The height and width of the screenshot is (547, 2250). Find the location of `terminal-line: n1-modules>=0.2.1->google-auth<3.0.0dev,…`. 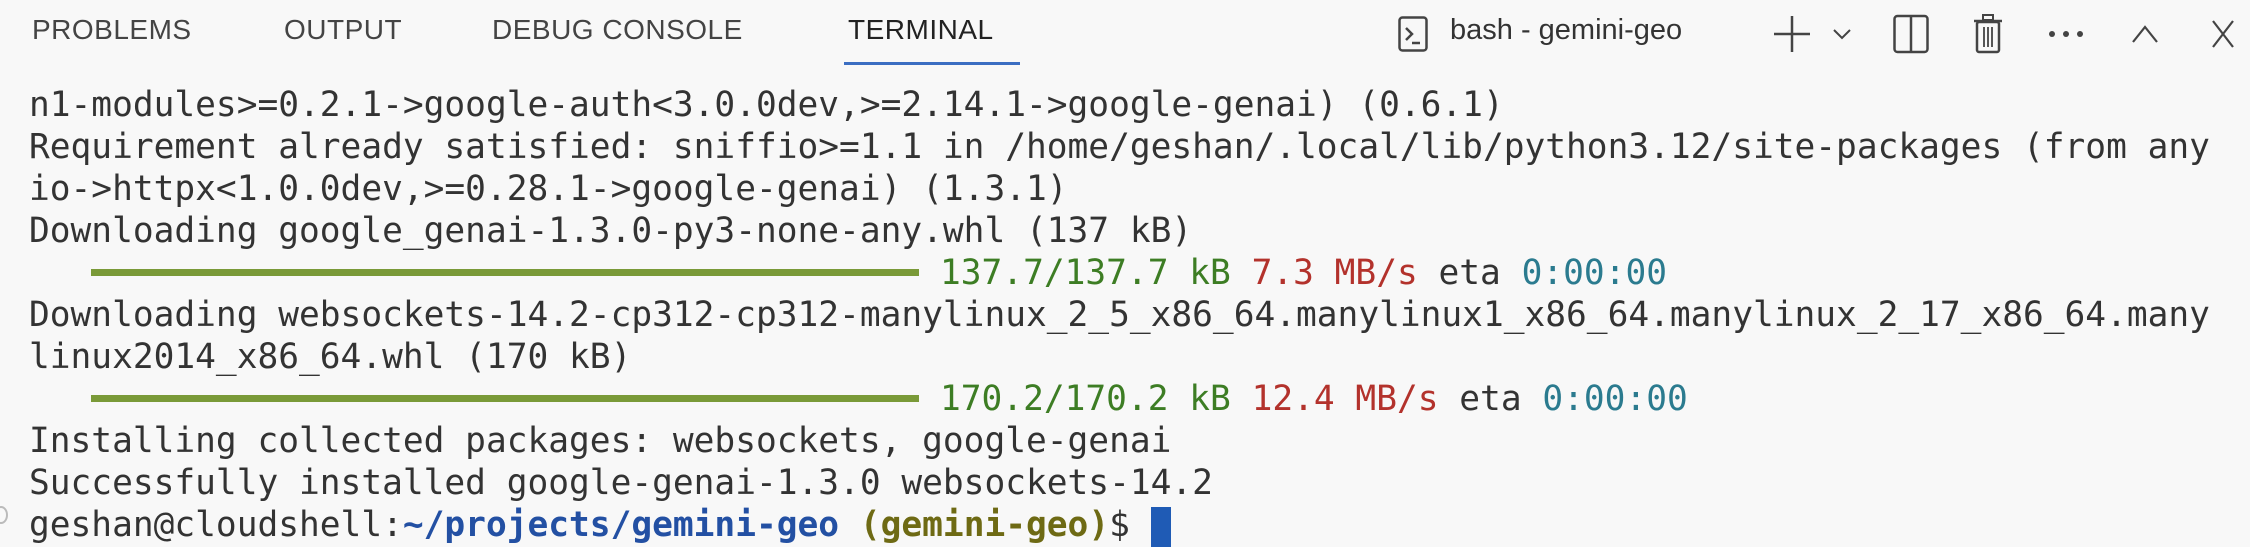

terminal-line: n1-modules>=0.2.1->google-auth<3.0.0dev,… is located at coordinates (1139, 105).